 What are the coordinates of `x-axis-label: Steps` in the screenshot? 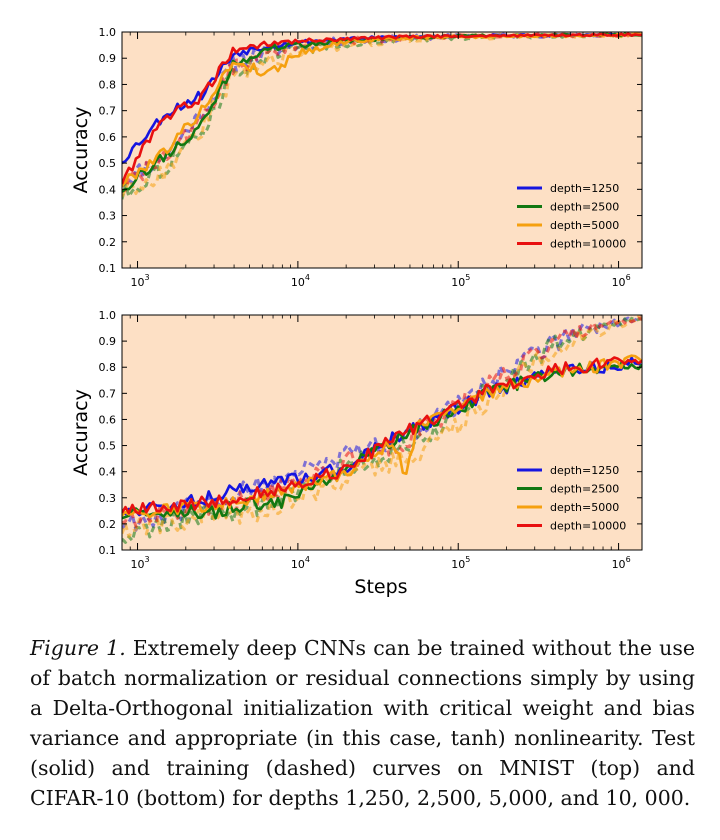 It's located at (380, 587).